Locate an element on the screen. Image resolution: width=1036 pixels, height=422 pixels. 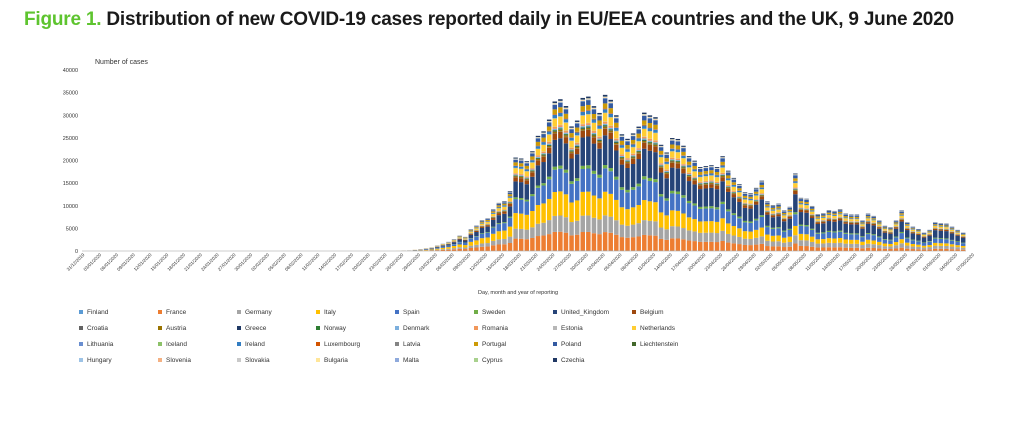
legend-swatch-spain is located at coordinates (397, 312).